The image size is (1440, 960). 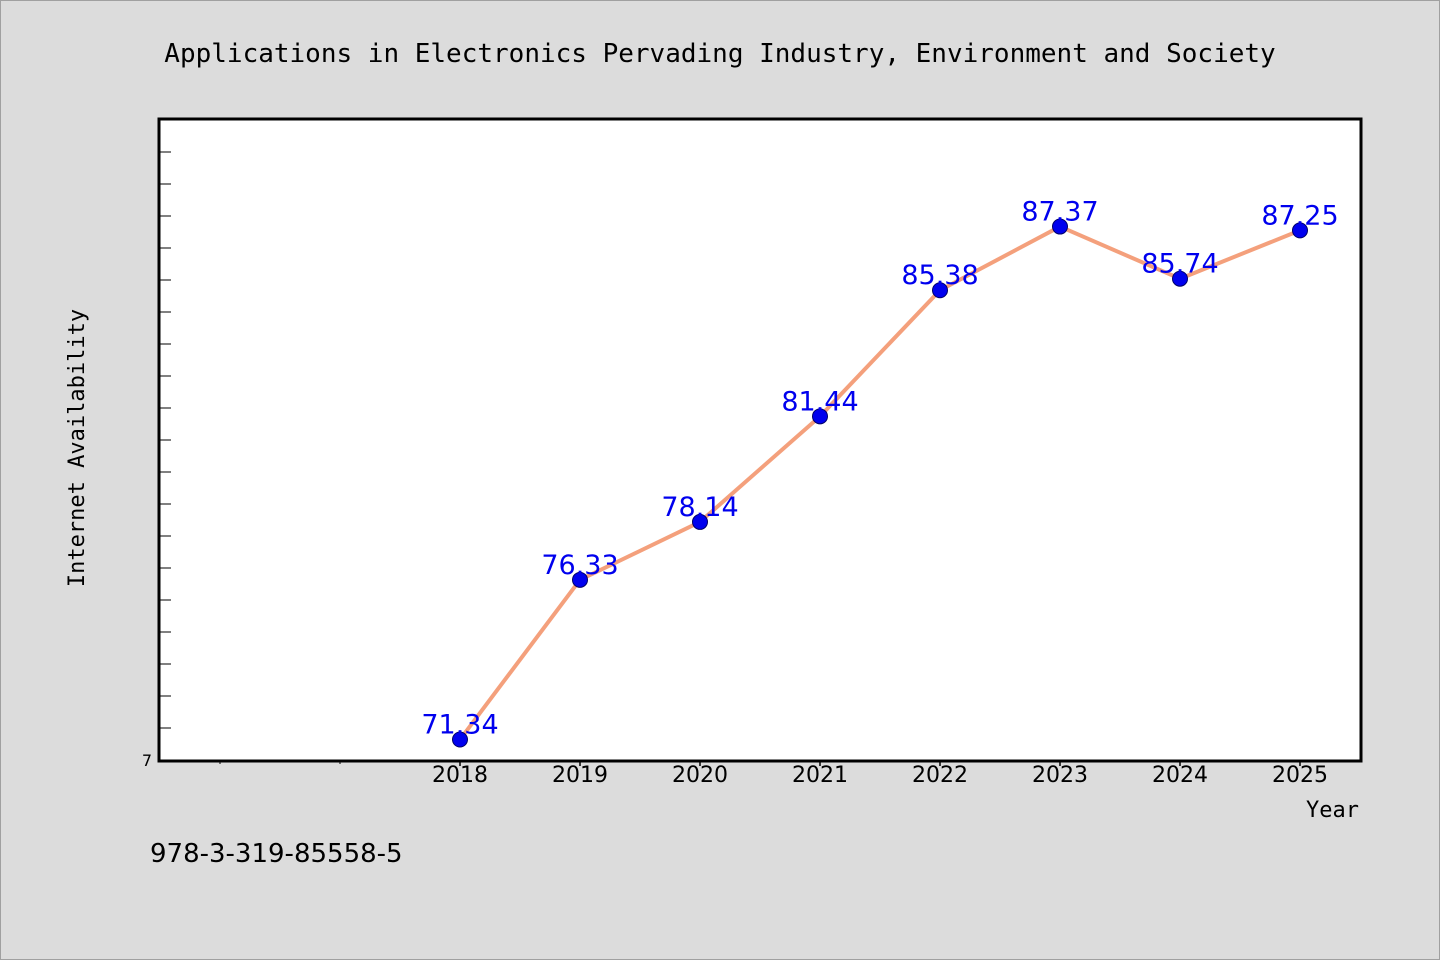 What do you see at coordinates (1300, 775) in the screenshot?
I see `x-tick-label: 2025` at bounding box center [1300, 775].